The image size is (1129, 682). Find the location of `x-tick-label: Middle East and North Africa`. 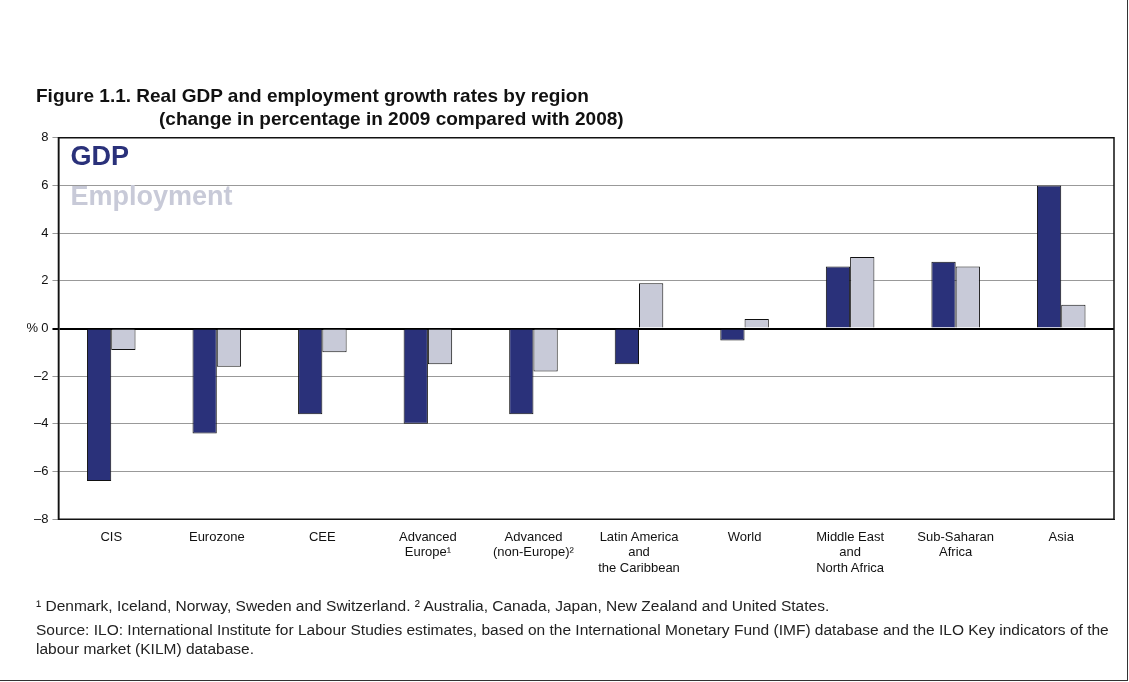

x-tick-label: Middle East and North Africa is located at coordinates (850, 551).